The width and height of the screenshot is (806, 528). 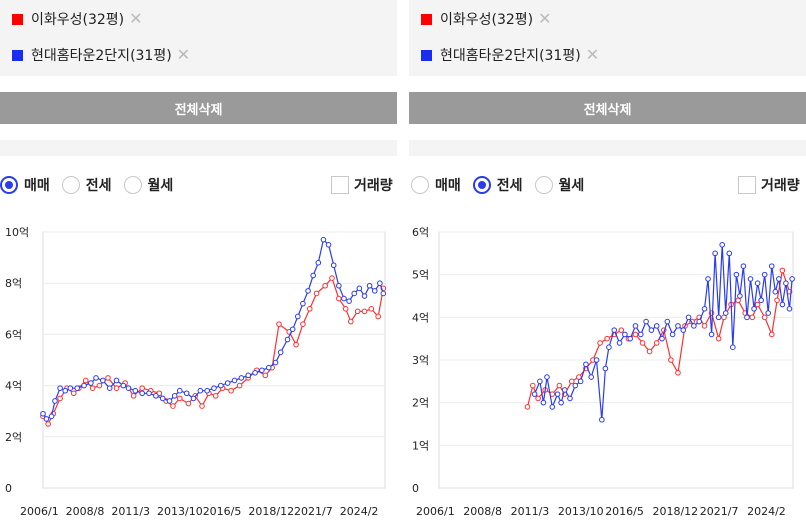 I want to click on radio-monthly: 월세, so click(x=559, y=185).